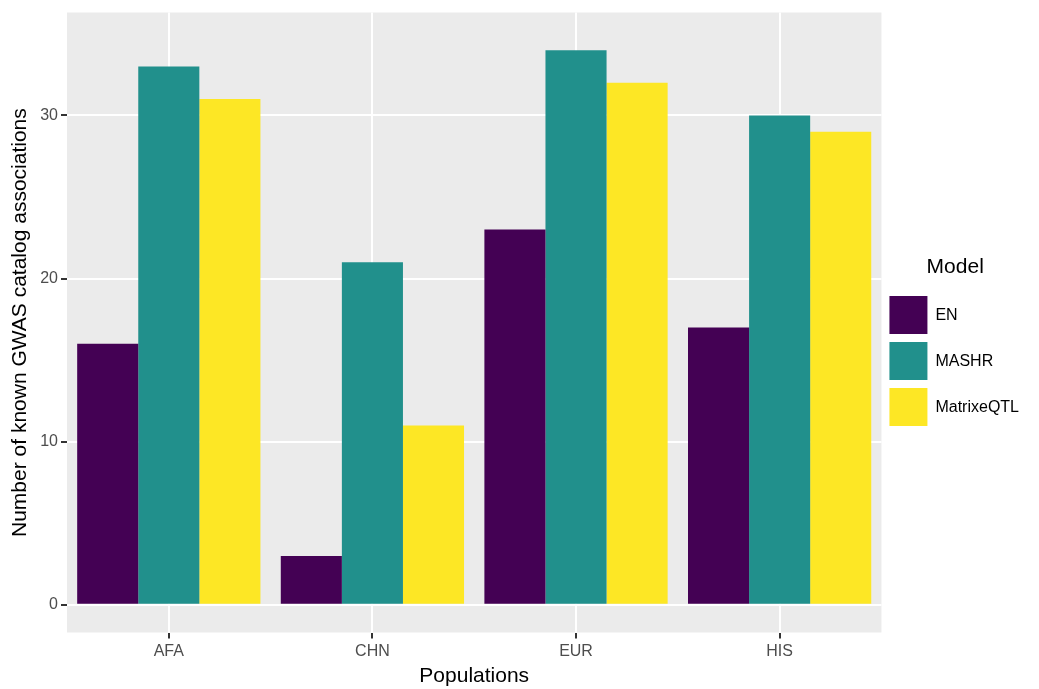 This screenshot has height=689, width=1039. What do you see at coordinates (19, 322) in the screenshot?
I see `y-axis-title: Number of known GWAS catalog associations` at bounding box center [19, 322].